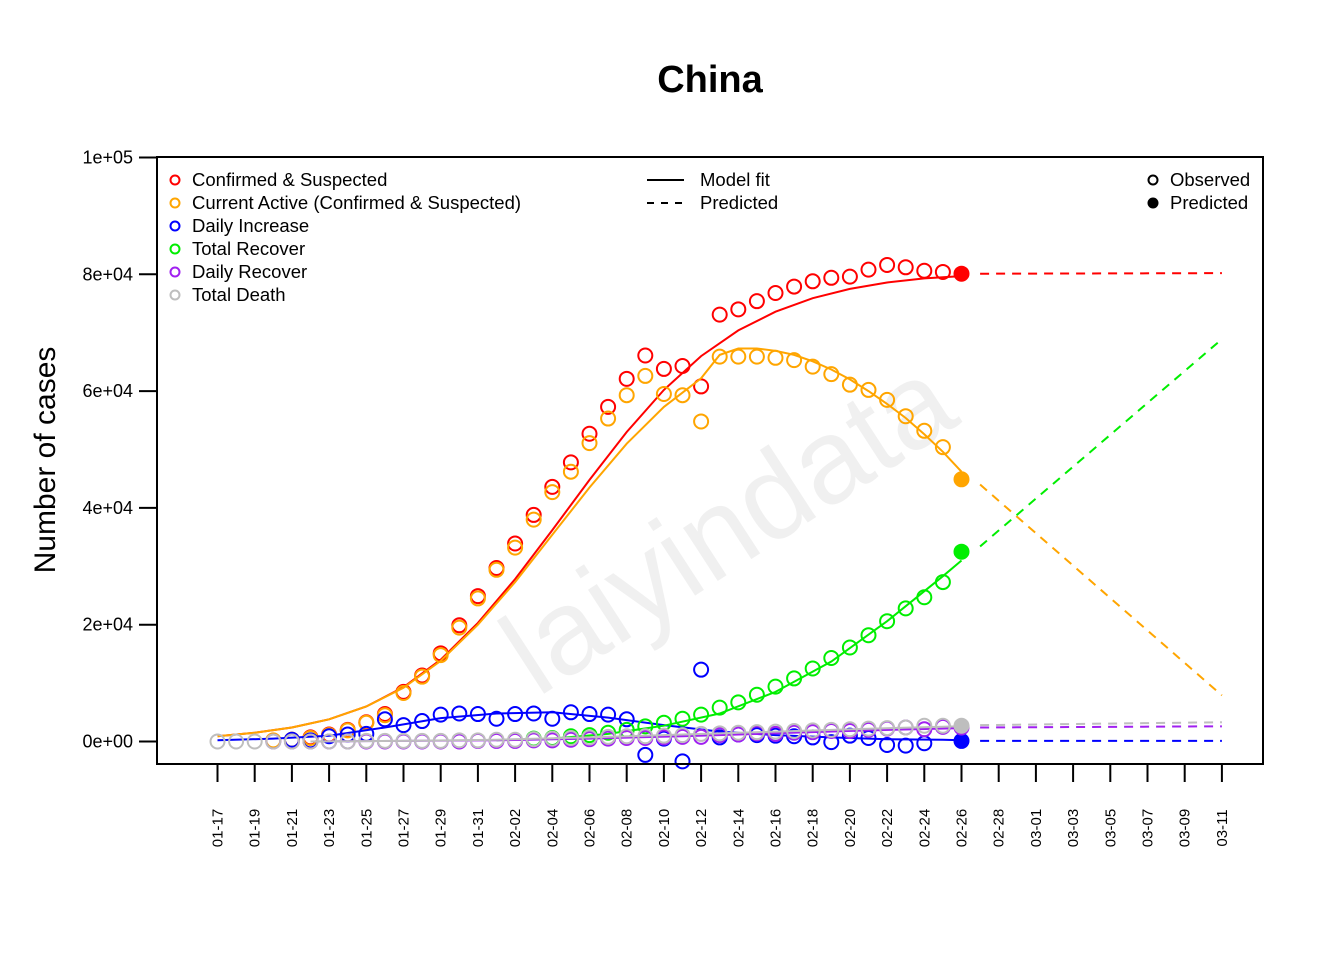 The height and width of the screenshot is (960, 1344). Describe the element at coordinates (813, 828) in the screenshot. I see `x-tick-label: 02-18` at that location.